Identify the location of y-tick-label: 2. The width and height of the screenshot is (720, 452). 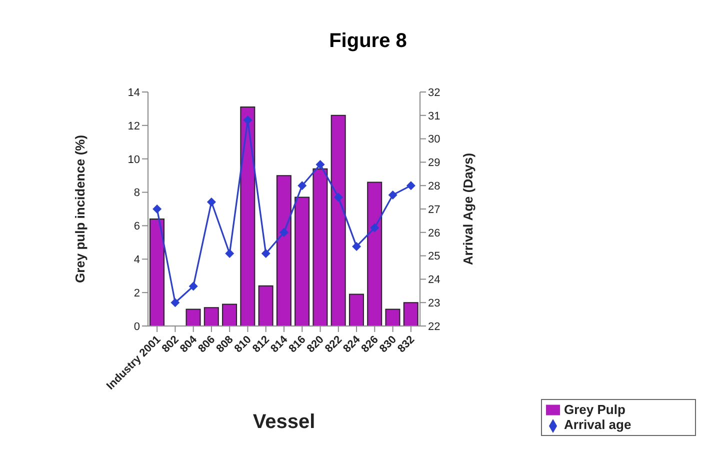
(137, 293).